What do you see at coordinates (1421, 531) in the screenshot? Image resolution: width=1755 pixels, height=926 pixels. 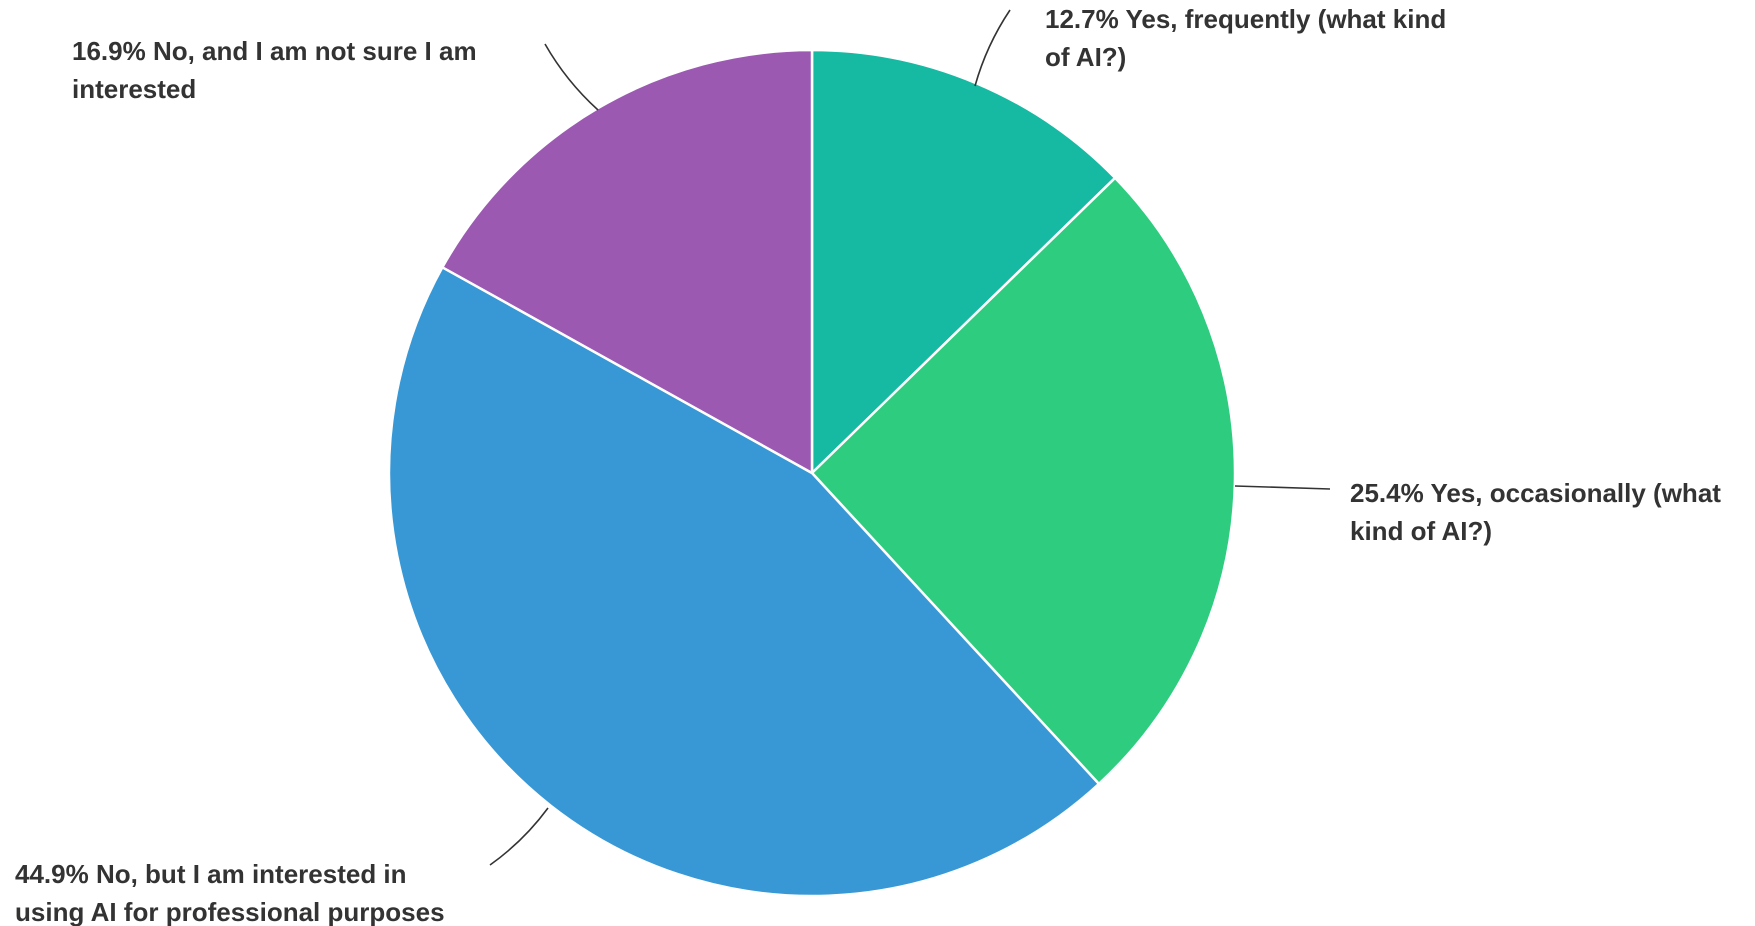 I see `slice-label-line: kind of AI?)` at bounding box center [1421, 531].